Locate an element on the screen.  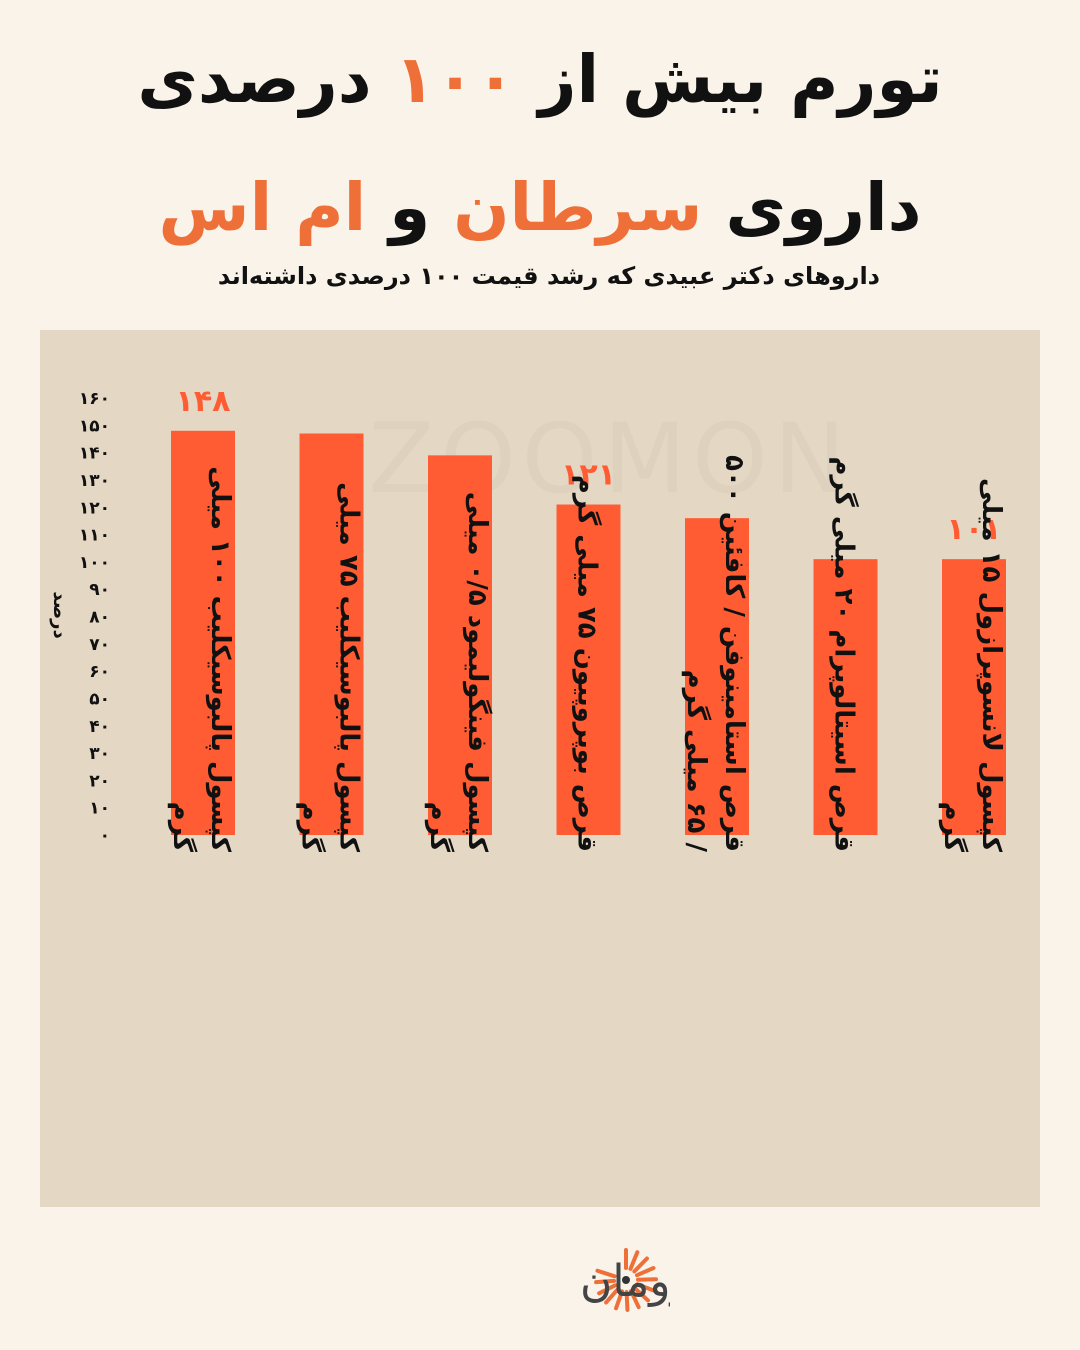
logo-center-dot is located at coordinates (626, 1280).